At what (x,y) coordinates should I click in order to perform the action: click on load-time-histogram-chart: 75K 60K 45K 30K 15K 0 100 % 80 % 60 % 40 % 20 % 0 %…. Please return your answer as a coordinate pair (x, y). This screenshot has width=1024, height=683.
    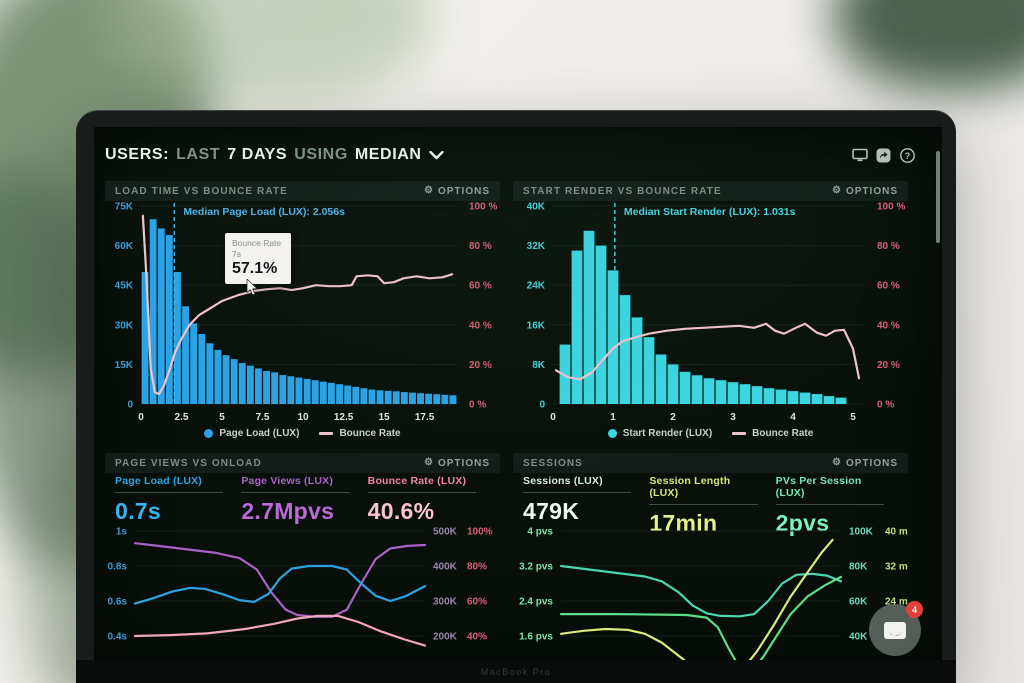
    Looking at the image, I should click on (302, 314).